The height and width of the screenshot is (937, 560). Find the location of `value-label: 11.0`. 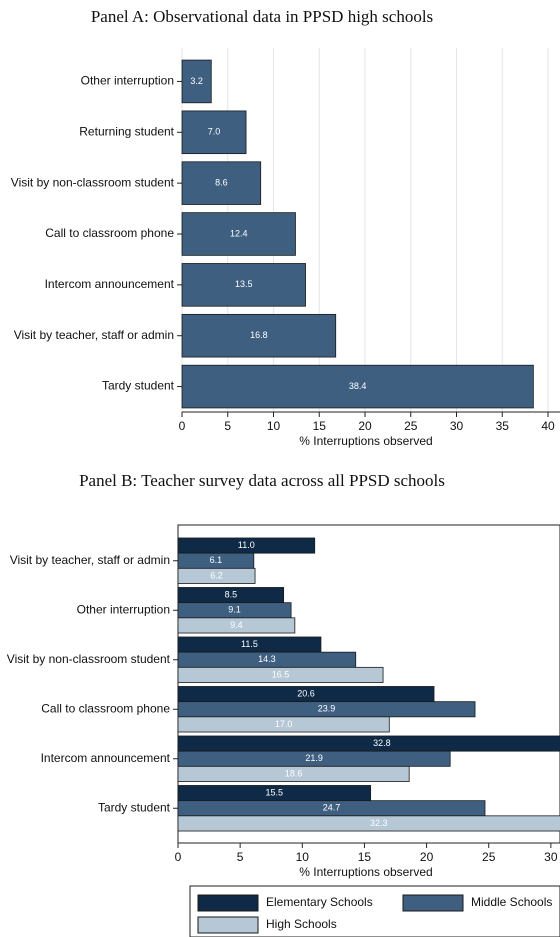

value-label: 11.0 is located at coordinates (246, 545).